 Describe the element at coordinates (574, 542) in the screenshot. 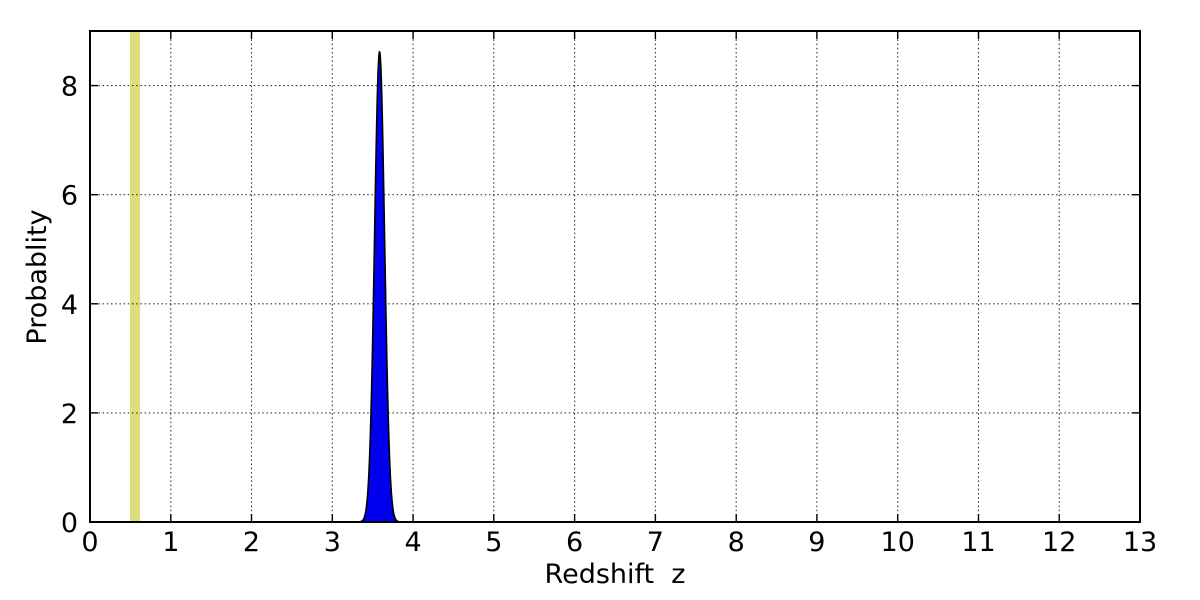

I see `x-tick-label: 6` at that location.